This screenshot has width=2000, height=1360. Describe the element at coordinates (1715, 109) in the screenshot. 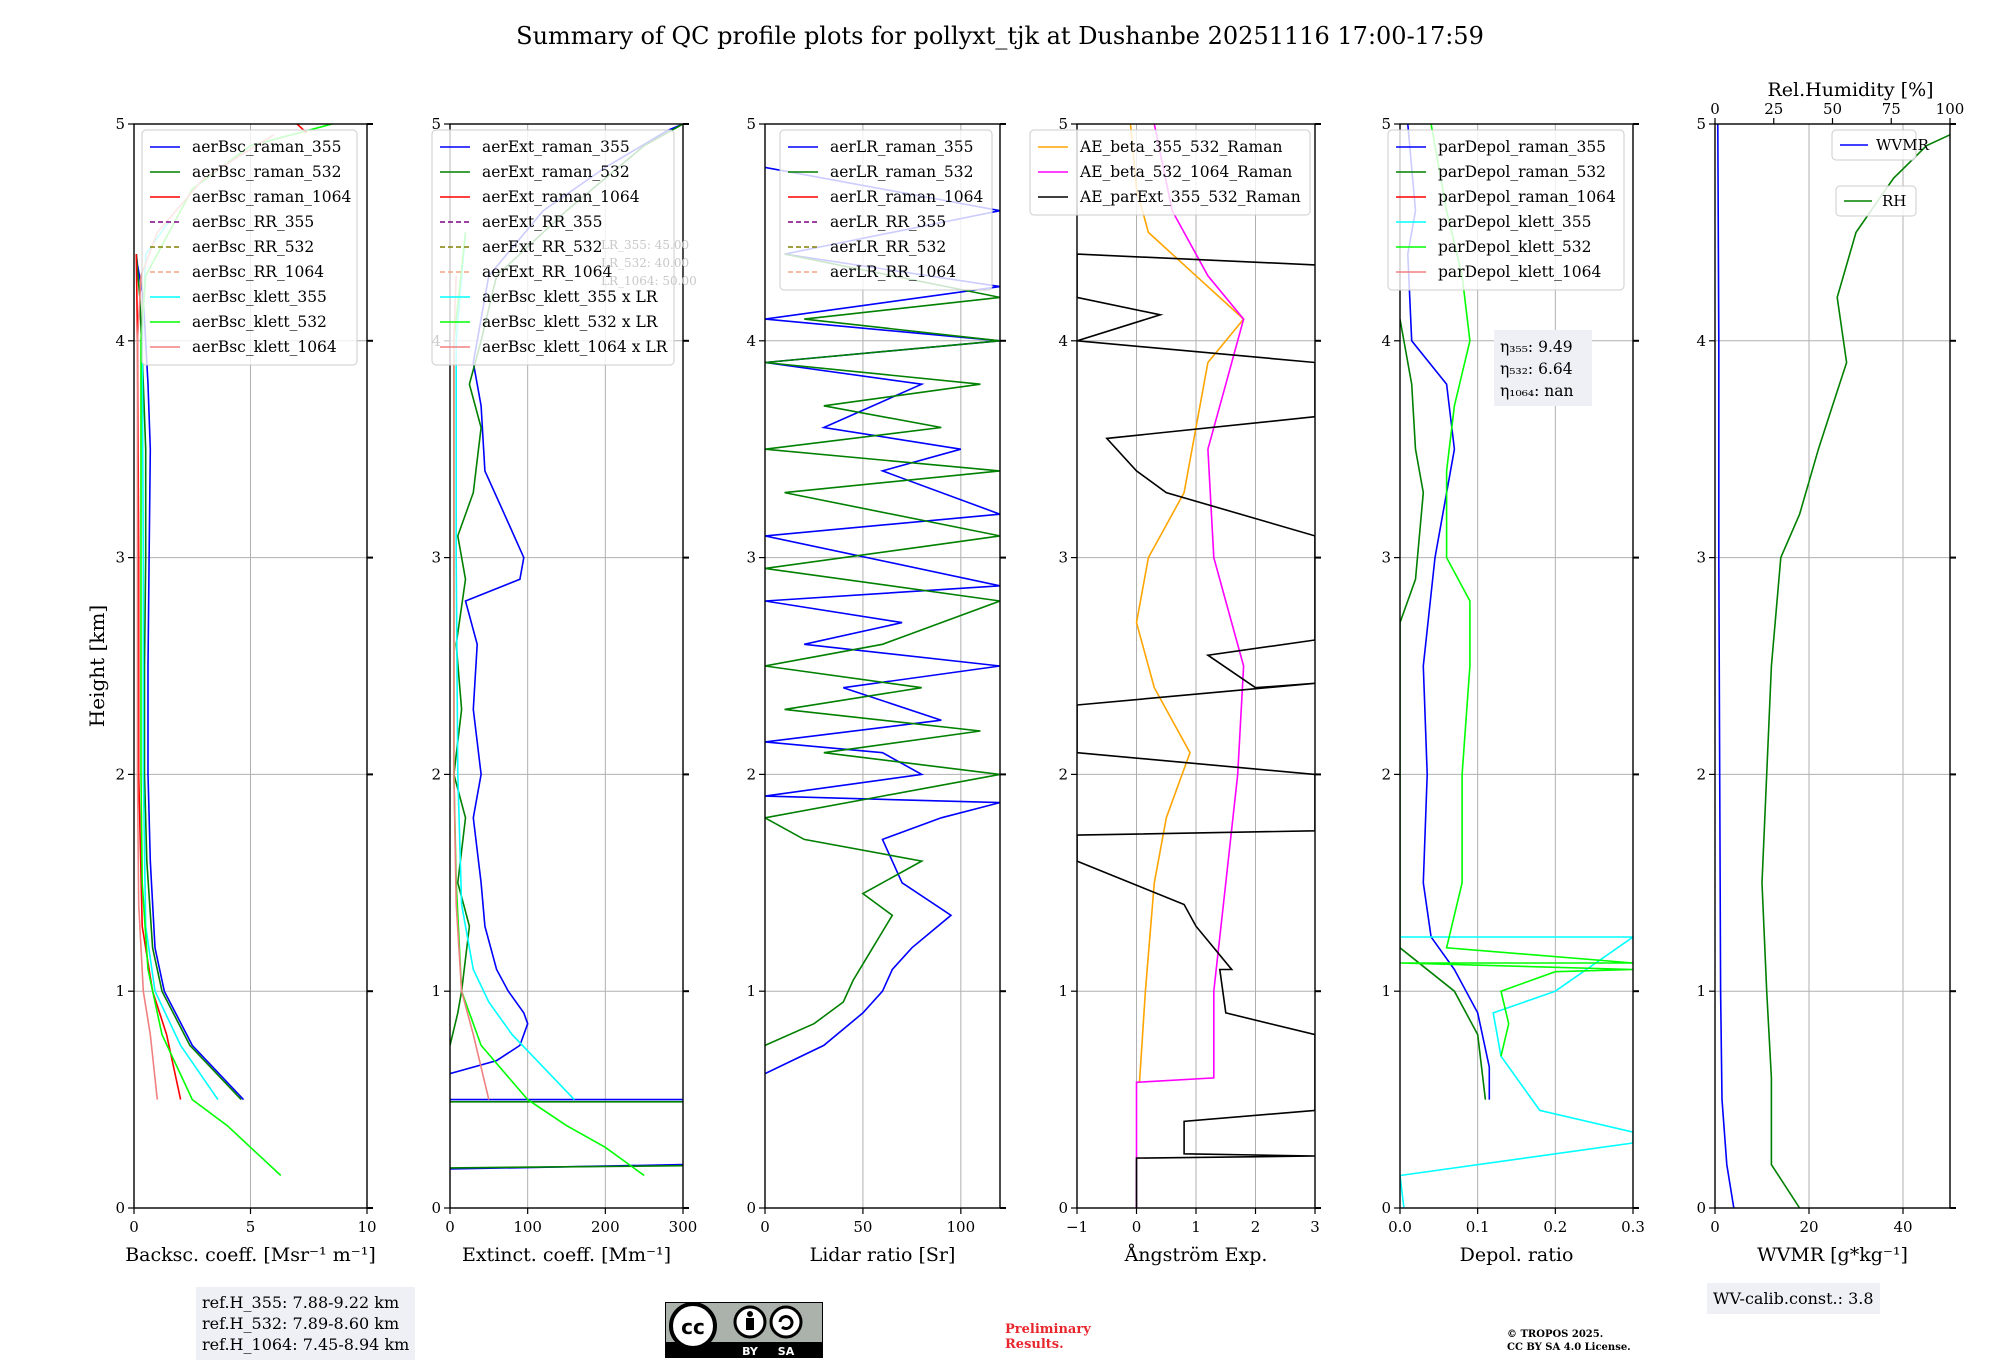

I see `x2-tick-label: 0` at that location.